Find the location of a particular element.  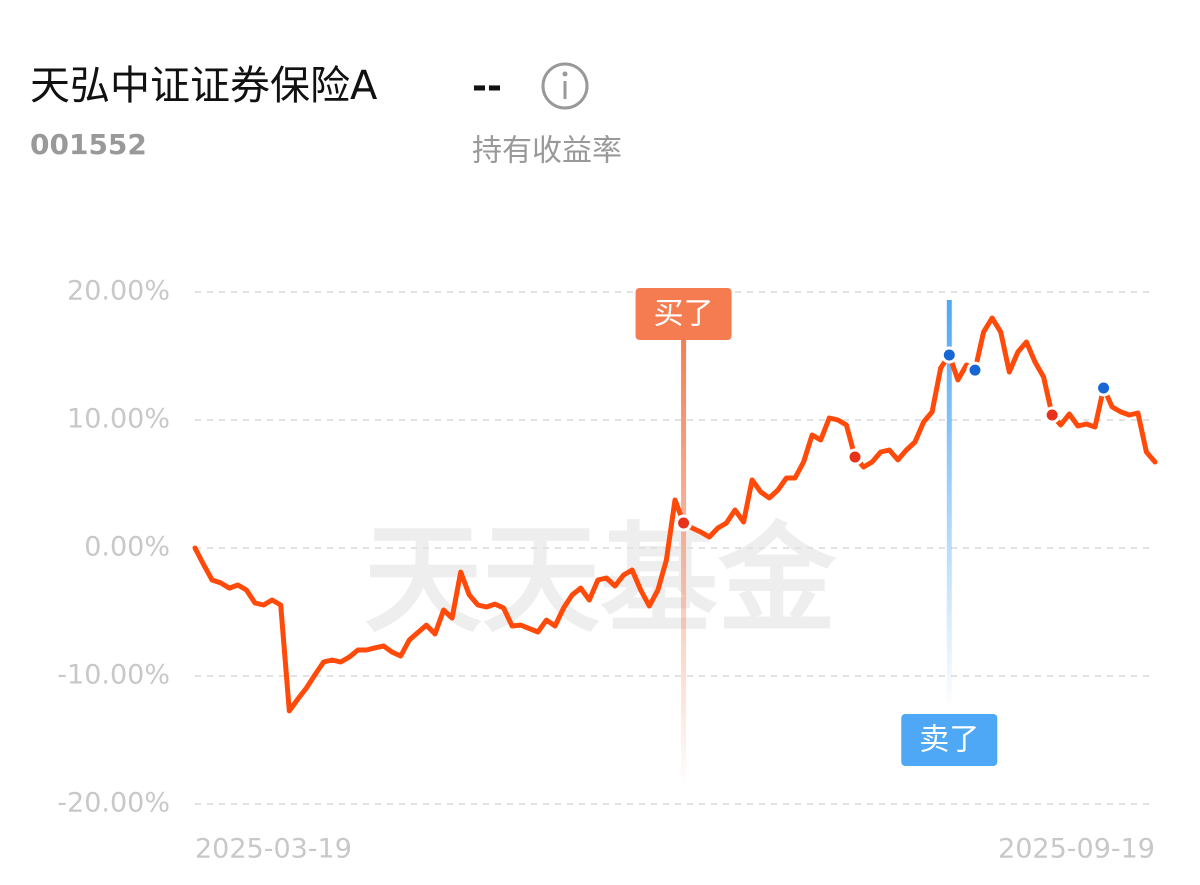

x-tick-label: 2025-03-19 is located at coordinates (273, 849).